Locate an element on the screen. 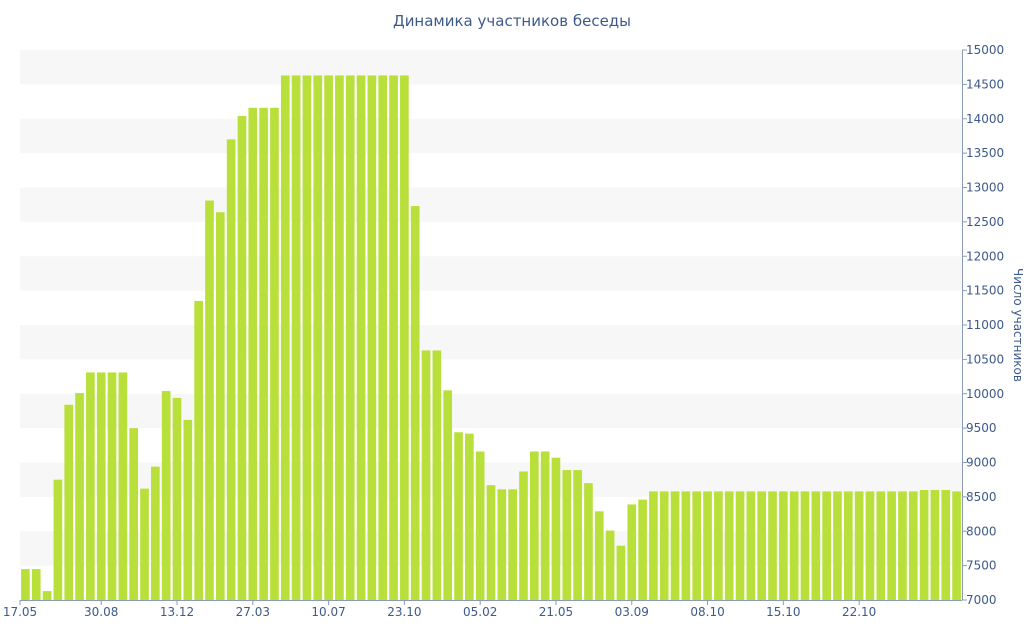  y-axis-label: Число участников is located at coordinates (1017, 325).